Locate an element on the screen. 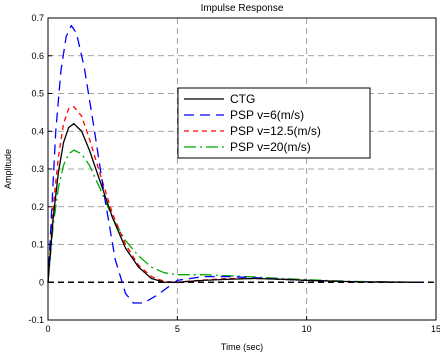 This screenshot has height=354, width=440. legend-box is located at coordinates (274, 123).